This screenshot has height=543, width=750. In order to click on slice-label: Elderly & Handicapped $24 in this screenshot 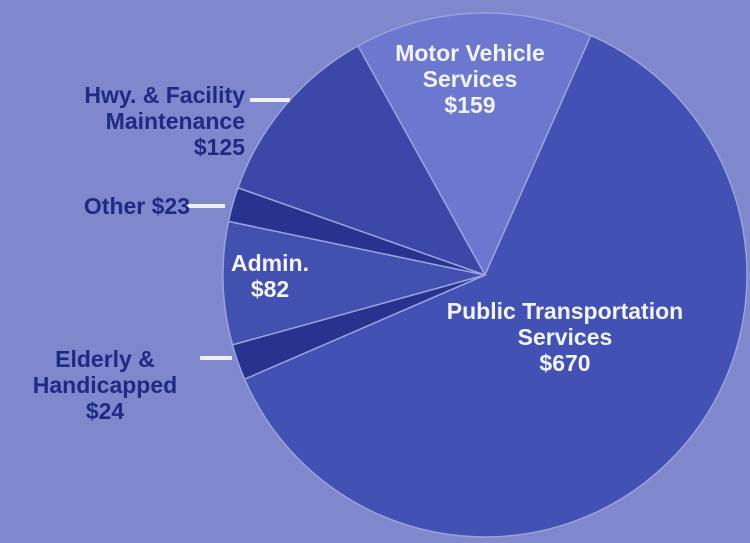, I will do `click(105, 385)`.